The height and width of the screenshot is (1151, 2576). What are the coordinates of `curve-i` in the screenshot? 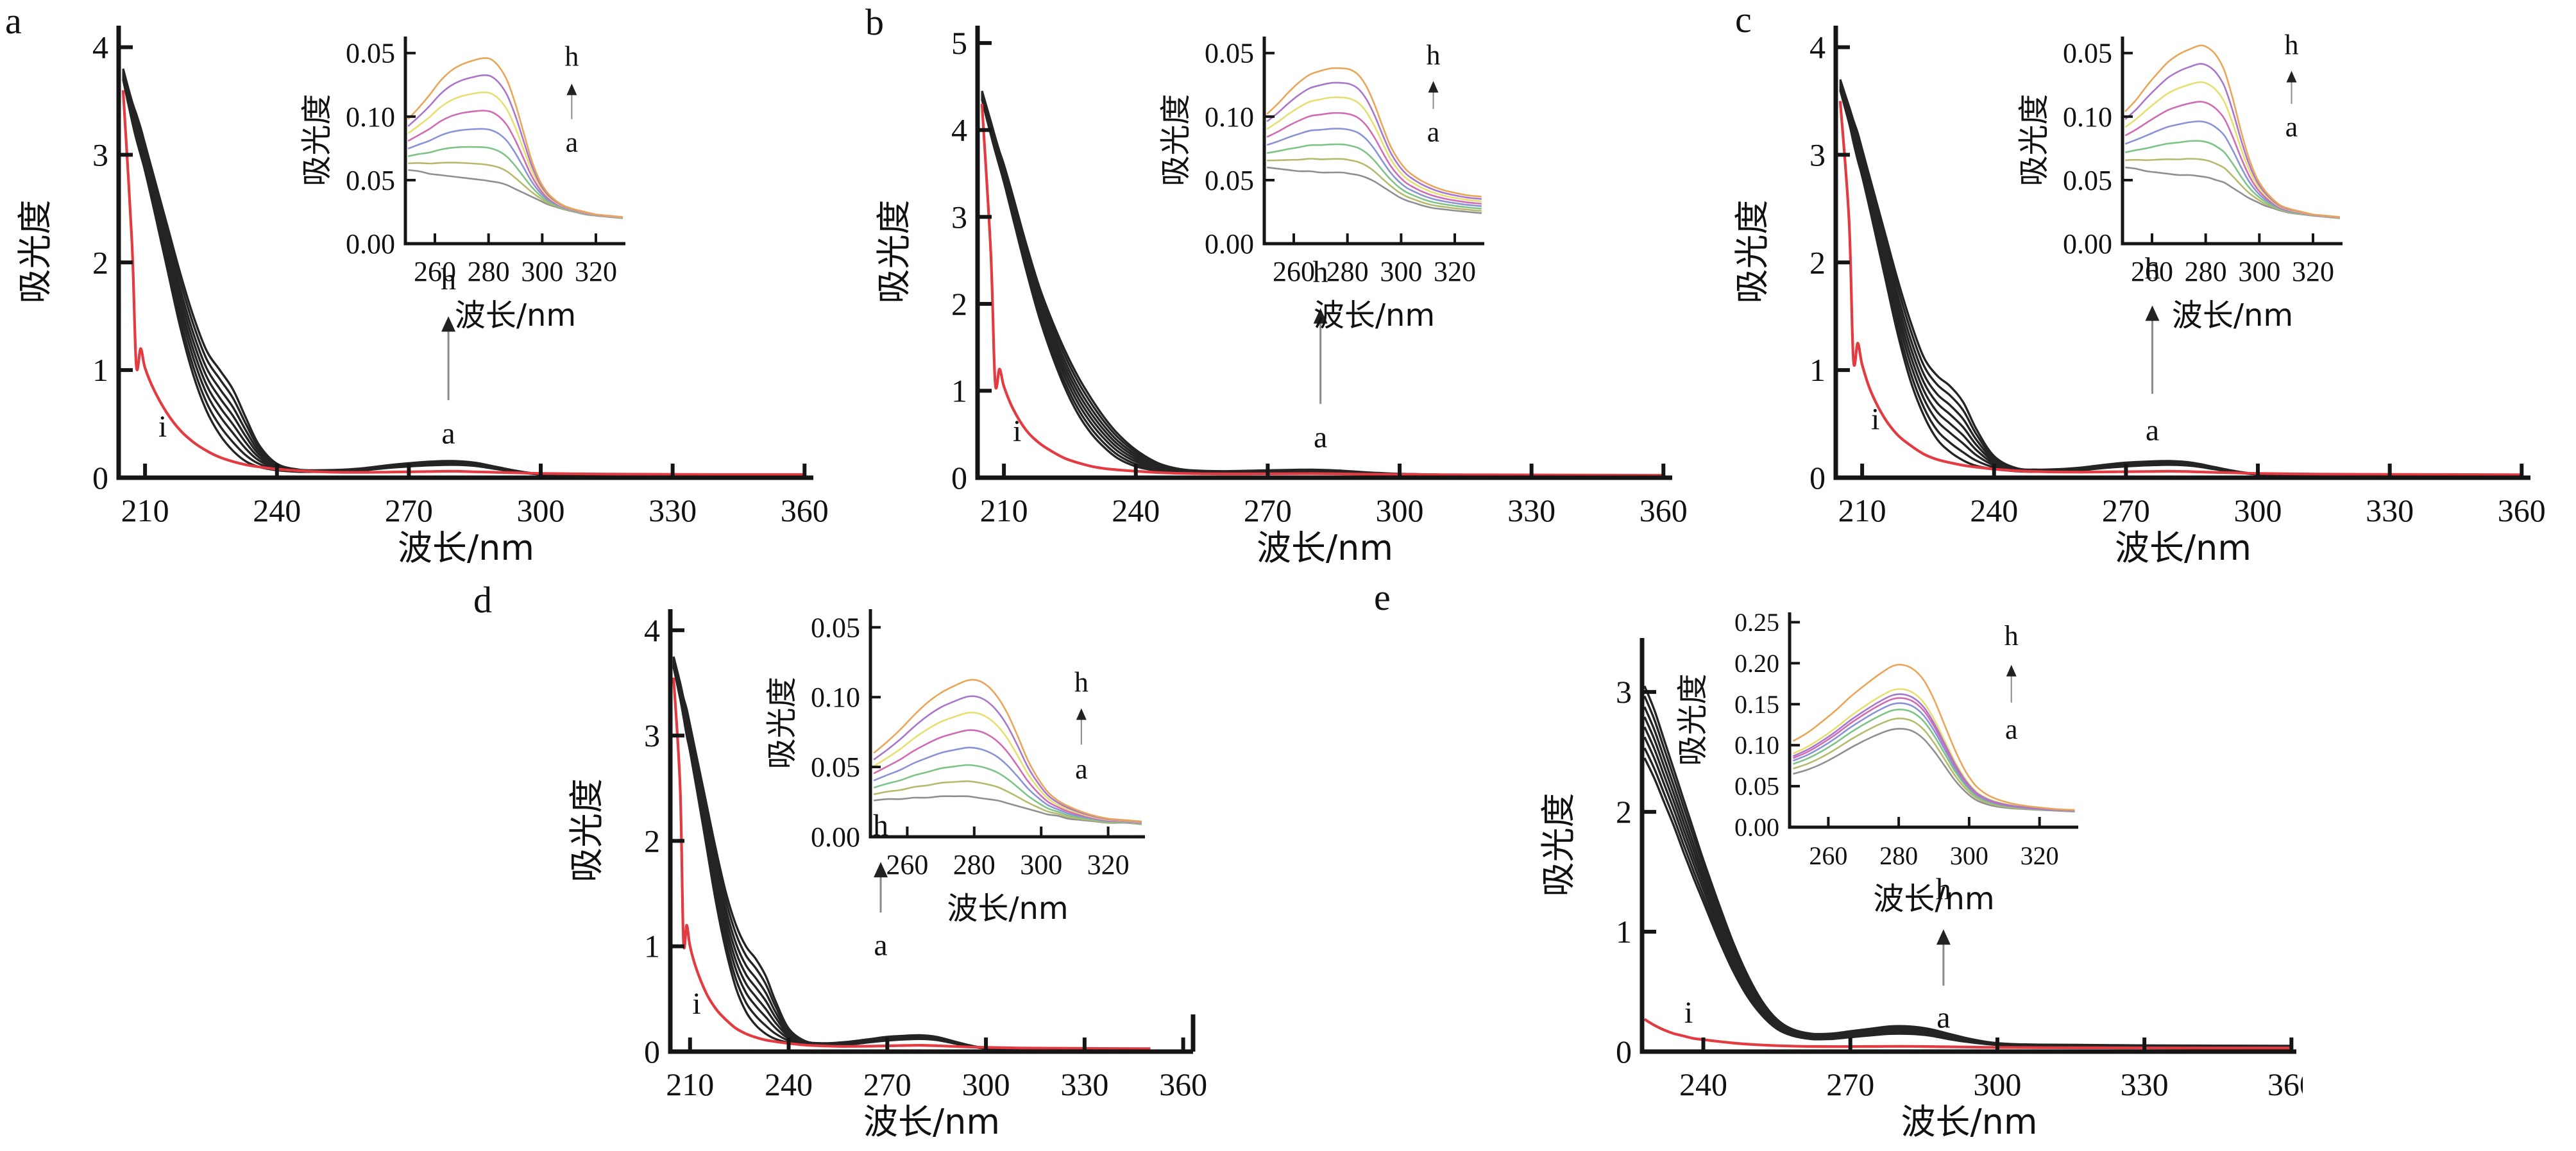 It's located at (1967, 1034).